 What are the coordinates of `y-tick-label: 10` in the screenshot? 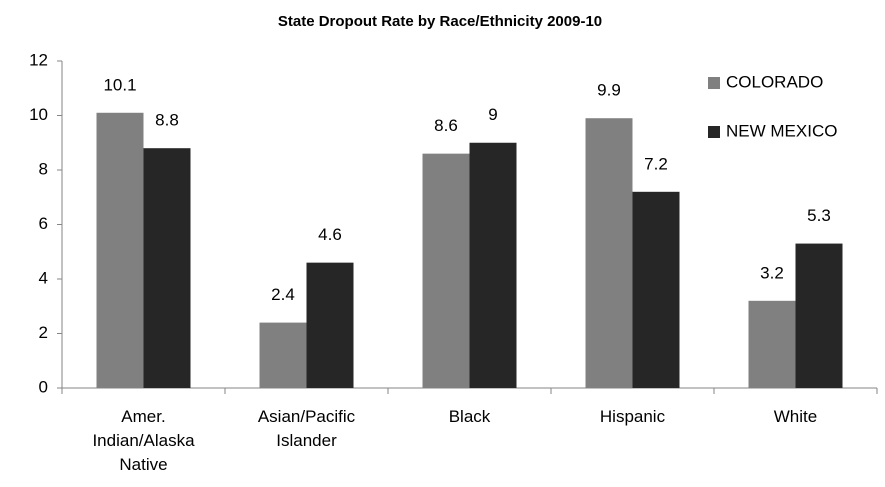 It's located at (38, 114).